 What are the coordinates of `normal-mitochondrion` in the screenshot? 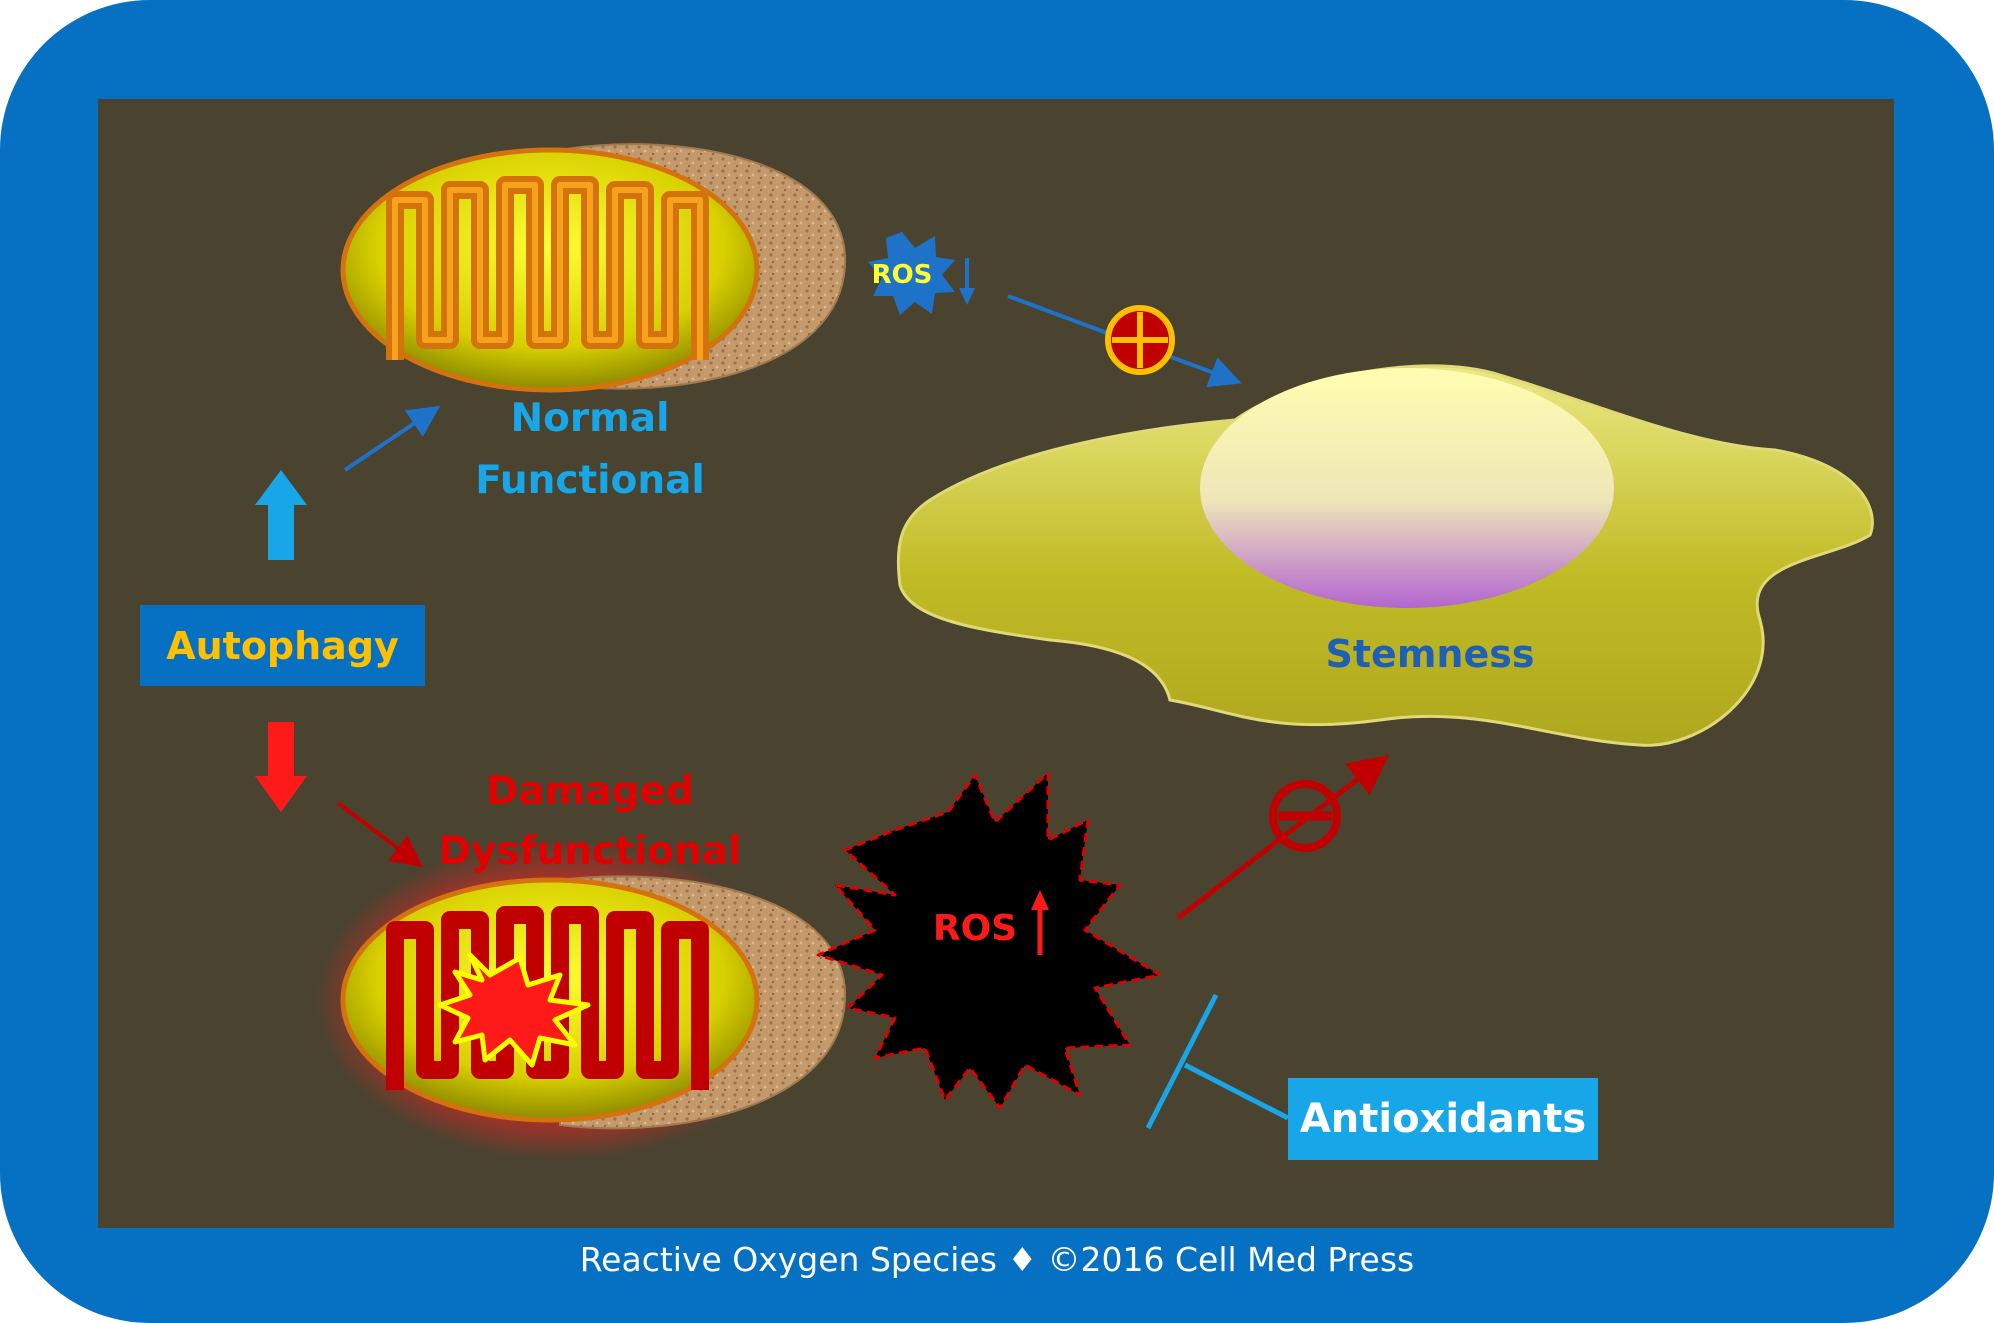 It's located at (593, 268).